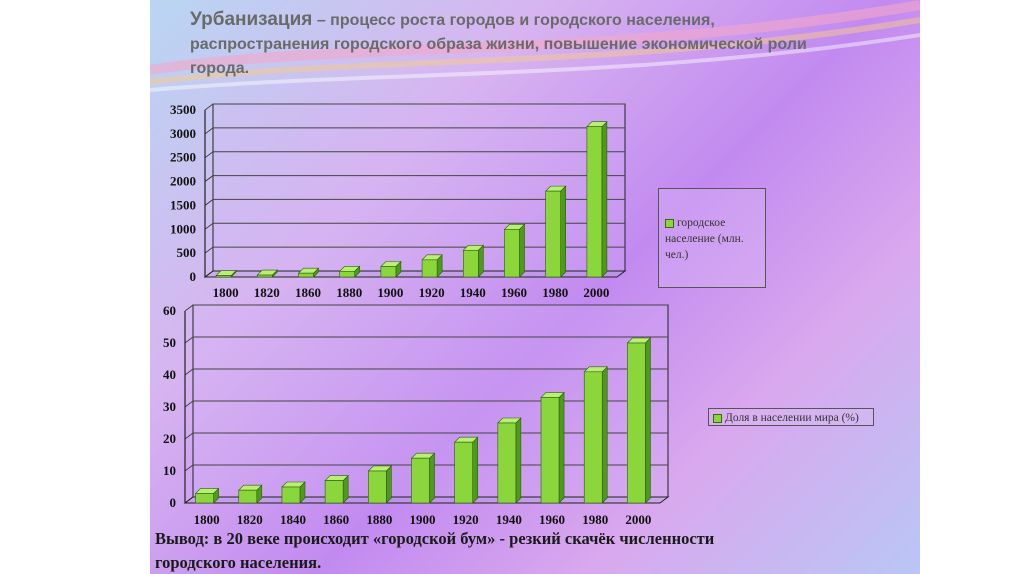  I want to click on chart1-ytick-label: 1000, so click(183, 228).